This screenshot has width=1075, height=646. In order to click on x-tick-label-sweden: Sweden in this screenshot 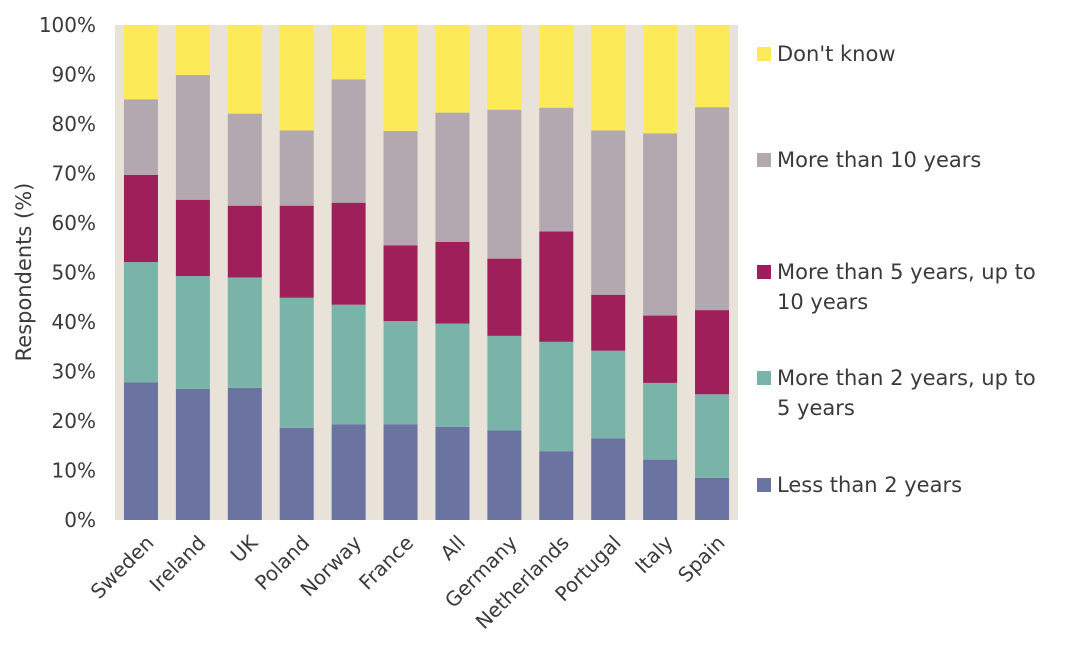, I will do `click(122, 567)`.